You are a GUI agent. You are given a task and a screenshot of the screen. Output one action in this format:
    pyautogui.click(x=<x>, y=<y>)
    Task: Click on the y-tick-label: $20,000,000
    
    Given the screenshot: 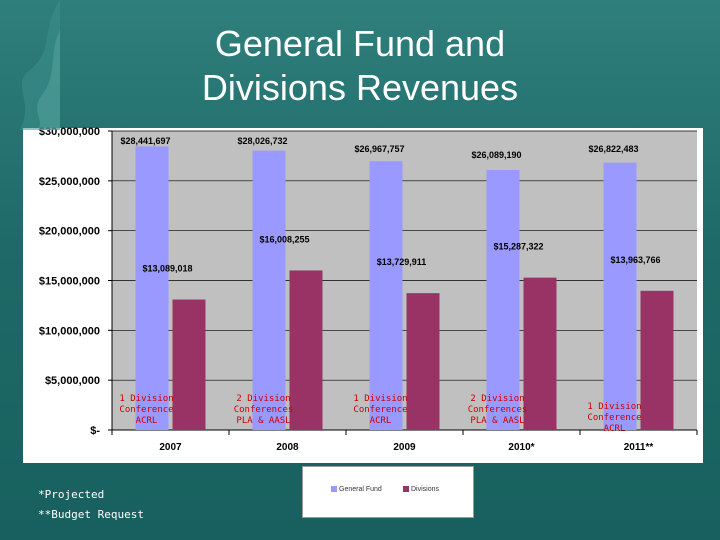 What is the action you would take?
    pyautogui.click(x=69, y=232)
    